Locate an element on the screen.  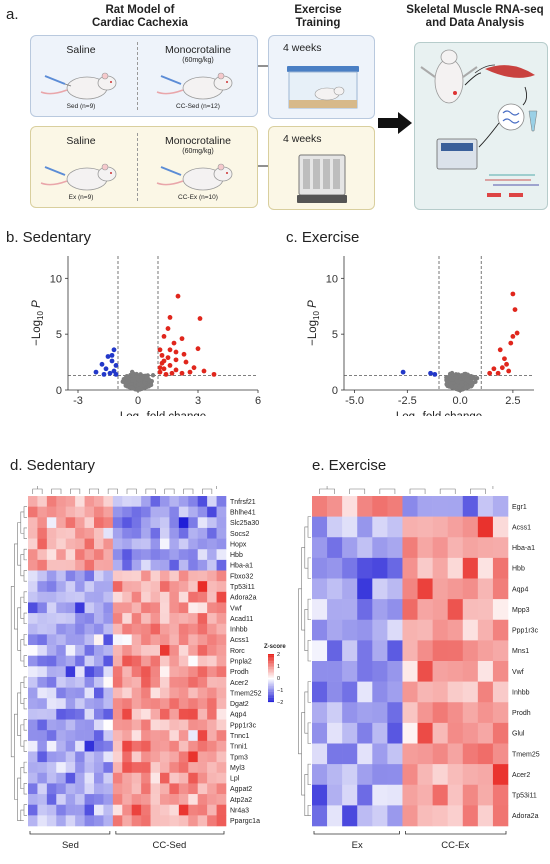
gene-label: Hopx is located at coordinates (238, 544).